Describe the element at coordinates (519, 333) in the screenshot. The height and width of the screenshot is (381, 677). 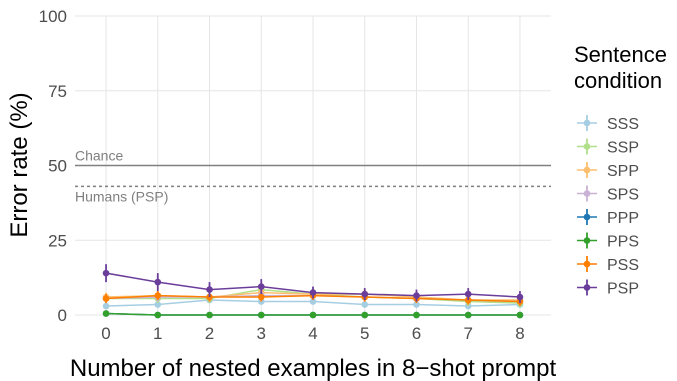
I see `x-tick-label: 8` at that location.